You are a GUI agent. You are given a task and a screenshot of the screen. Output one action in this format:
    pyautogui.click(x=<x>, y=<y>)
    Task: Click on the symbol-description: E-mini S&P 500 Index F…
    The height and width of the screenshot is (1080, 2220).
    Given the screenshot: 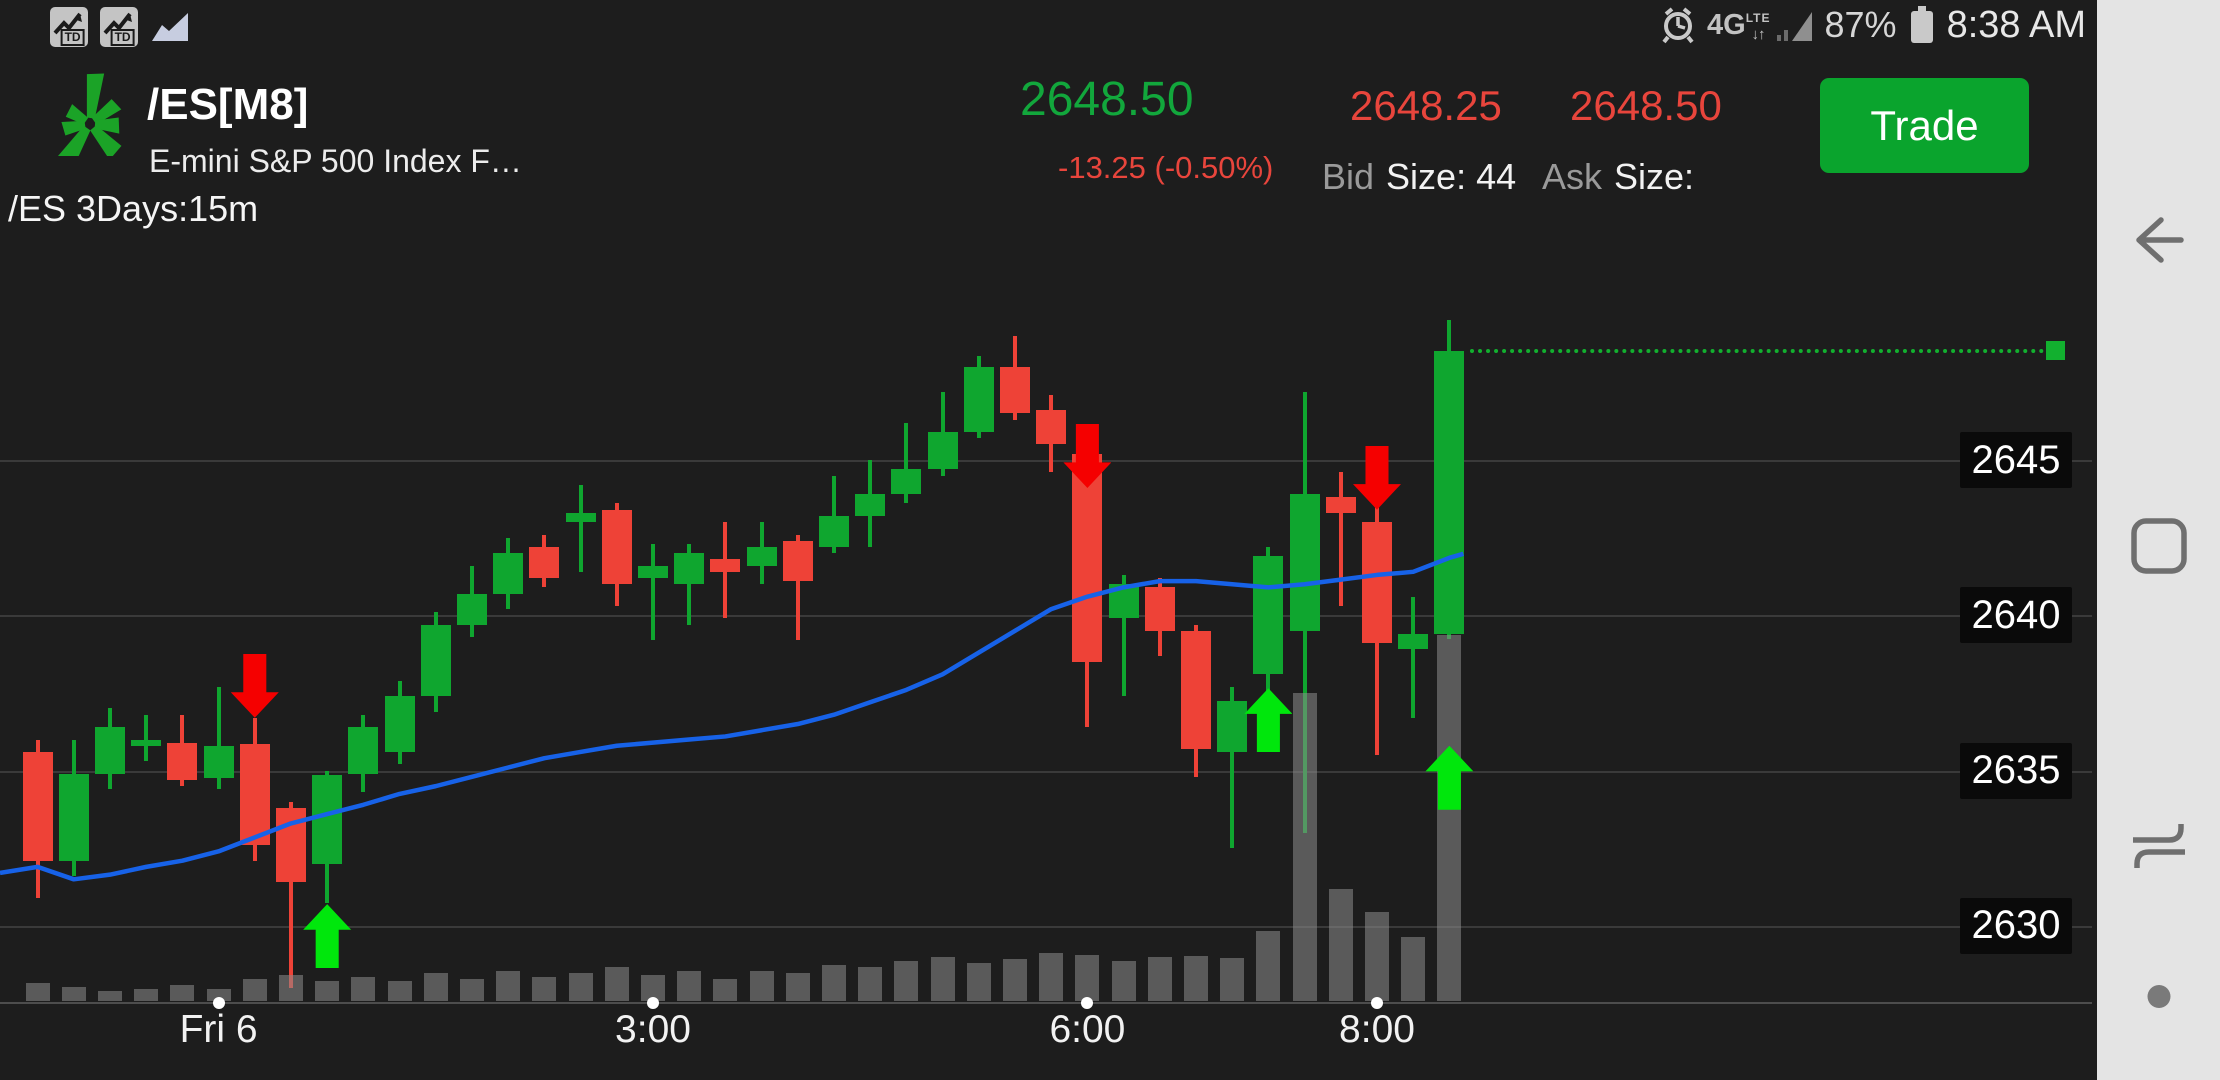 What is the action you would take?
    pyautogui.click(x=335, y=161)
    